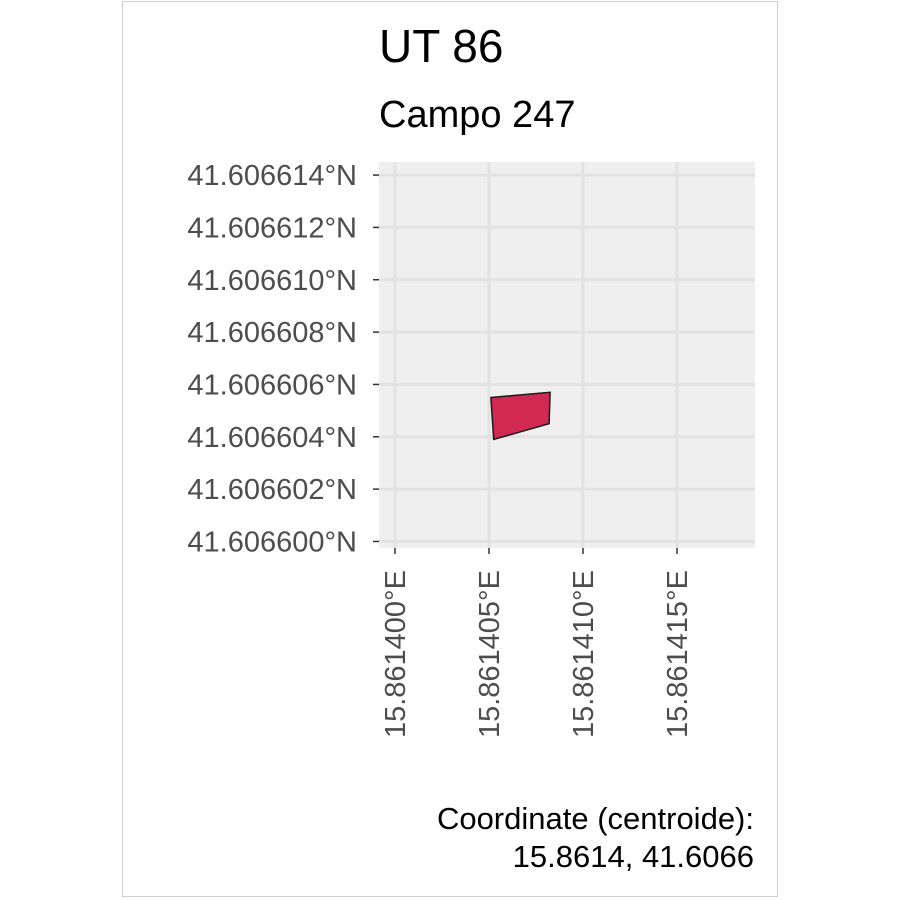 This screenshot has height=900, width=900. What do you see at coordinates (633, 856) in the screenshot?
I see `caption-line-2: 15.8614, 41.6066` at bounding box center [633, 856].